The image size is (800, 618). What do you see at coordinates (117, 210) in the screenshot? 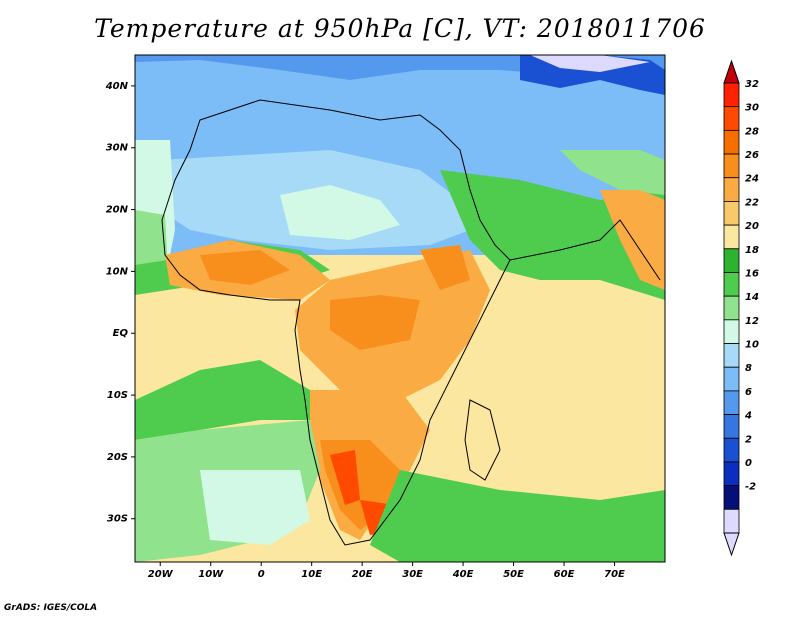
I see `y-tick-label: 20N` at bounding box center [117, 210].